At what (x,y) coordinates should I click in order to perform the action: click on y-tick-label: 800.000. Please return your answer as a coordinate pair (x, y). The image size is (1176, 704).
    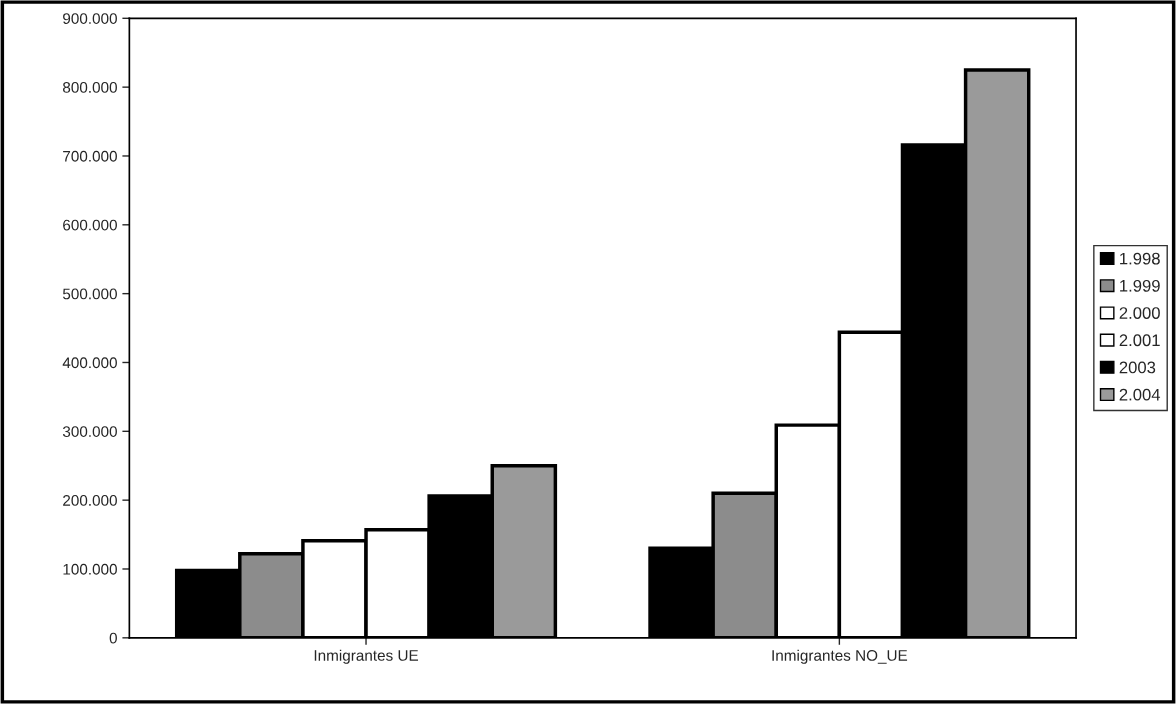
    Looking at the image, I should click on (90, 87).